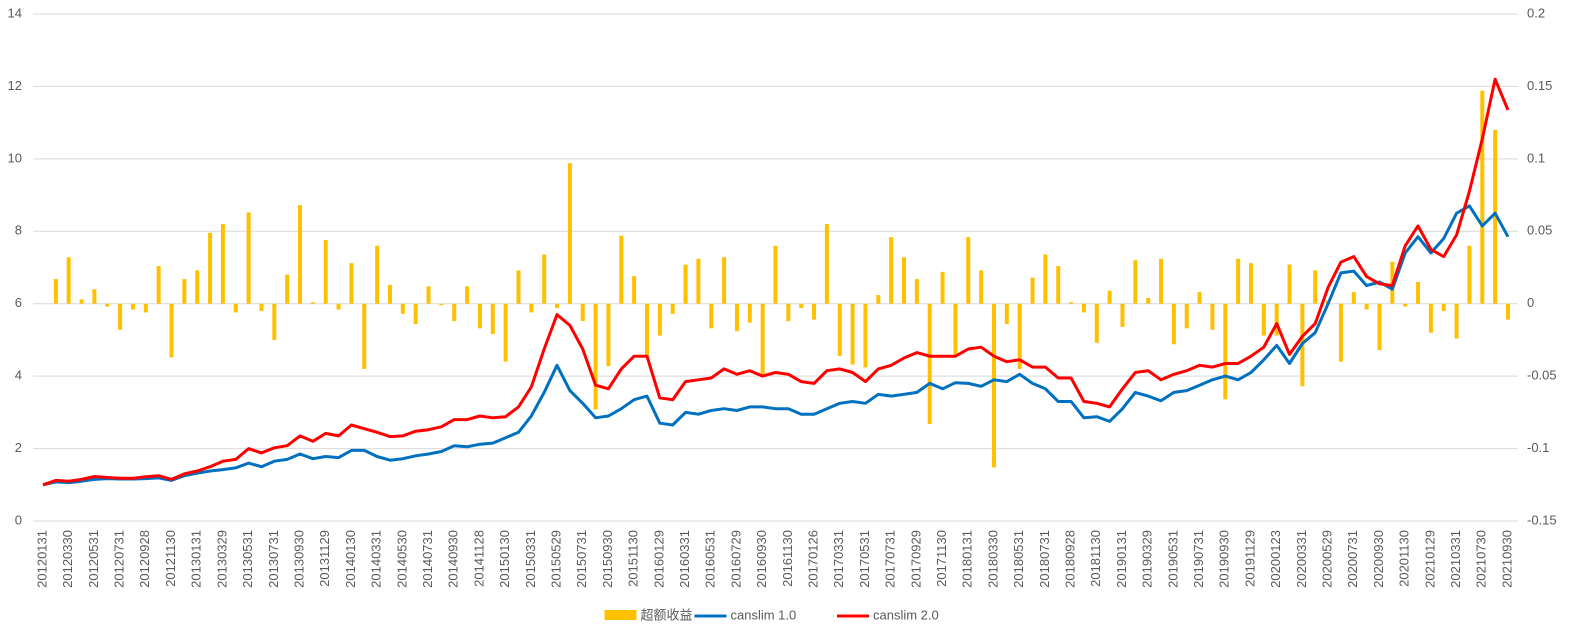  What do you see at coordinates (15, 157) in the screenshot?
I see `y-tick-label: 10` at bounding box center [15, 157].